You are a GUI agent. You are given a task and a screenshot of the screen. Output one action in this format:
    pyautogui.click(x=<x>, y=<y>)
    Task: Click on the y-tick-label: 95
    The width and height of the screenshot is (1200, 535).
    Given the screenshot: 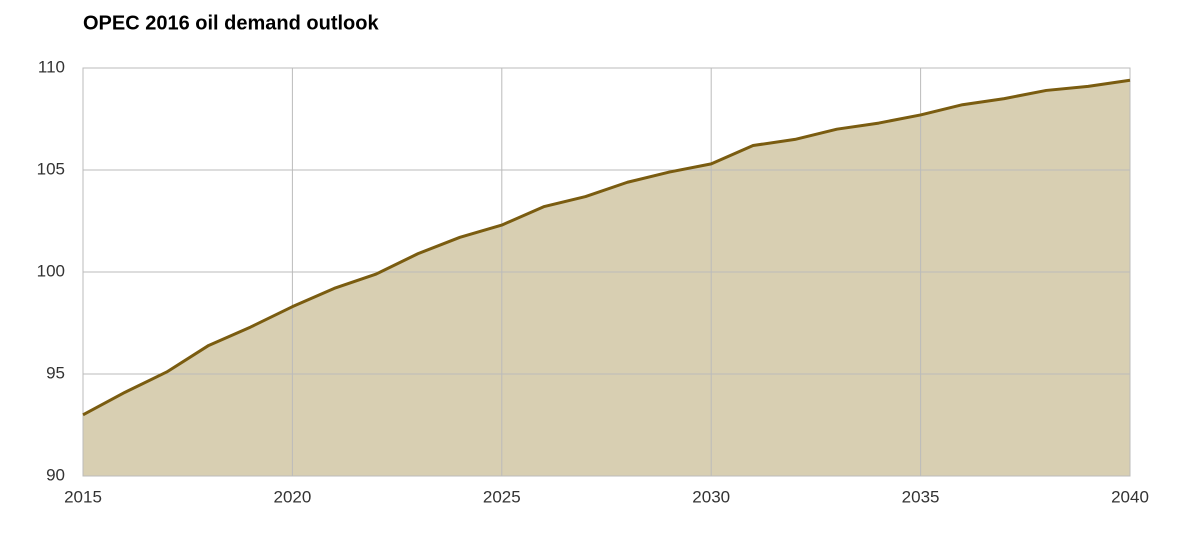 What is the action you would take?
    pyautogui.click(x=55, y=372)
    